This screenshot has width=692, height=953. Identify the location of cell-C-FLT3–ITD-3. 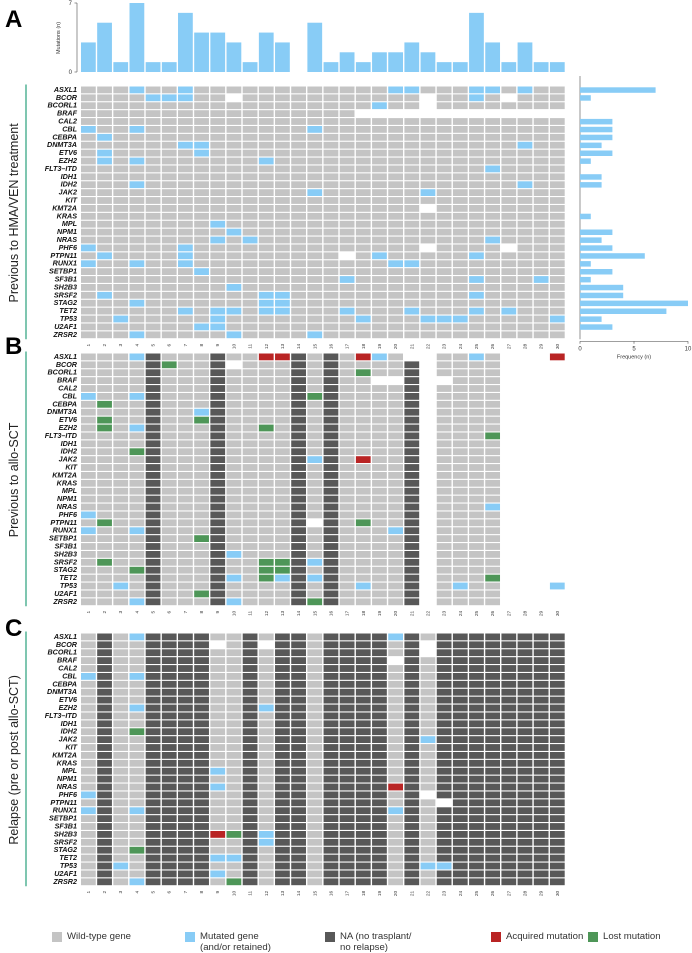
(121, 716).